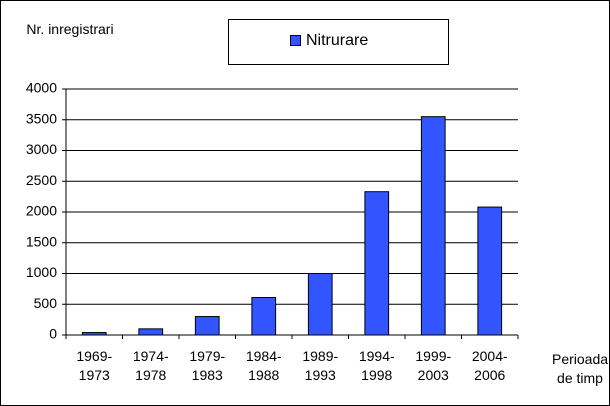 Image resolution: width=610 pixels, height=406 pixels. I want to click on y-tick-label: 1500, so click(41, 241).